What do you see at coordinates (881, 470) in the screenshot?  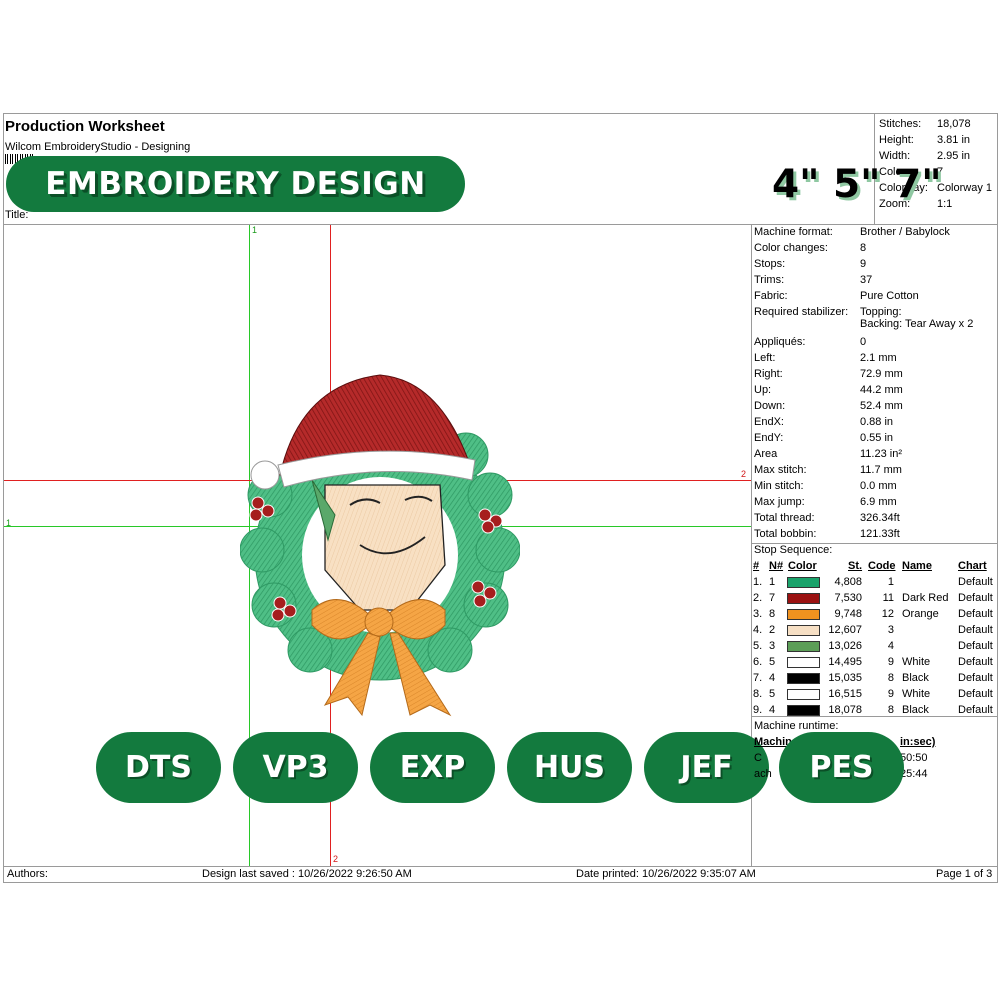 I see `detail-value: 11.7 mm` at bounding box center [881, 470].